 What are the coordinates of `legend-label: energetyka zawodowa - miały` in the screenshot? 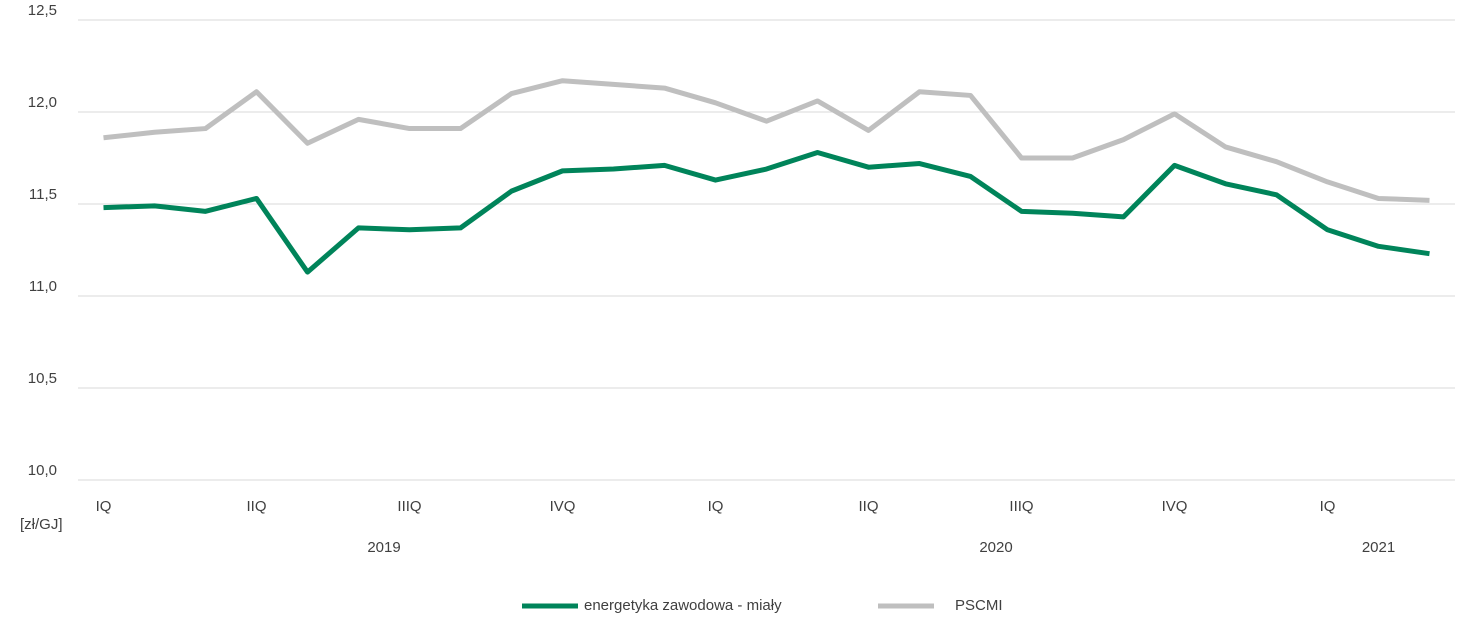 It's located at (683, 605).